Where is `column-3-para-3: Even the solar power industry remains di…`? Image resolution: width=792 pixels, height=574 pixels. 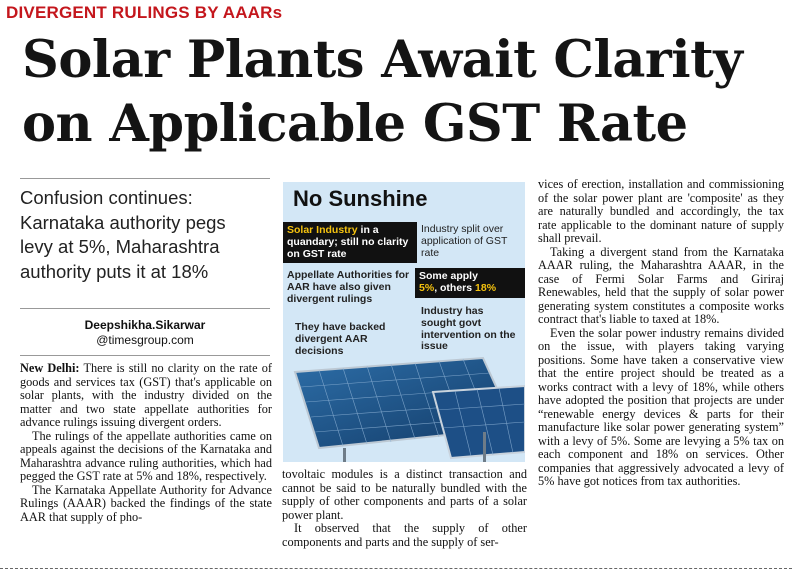 column-3-para-3: Even the solar power industry remains di… is located at coordinates (661, 406).